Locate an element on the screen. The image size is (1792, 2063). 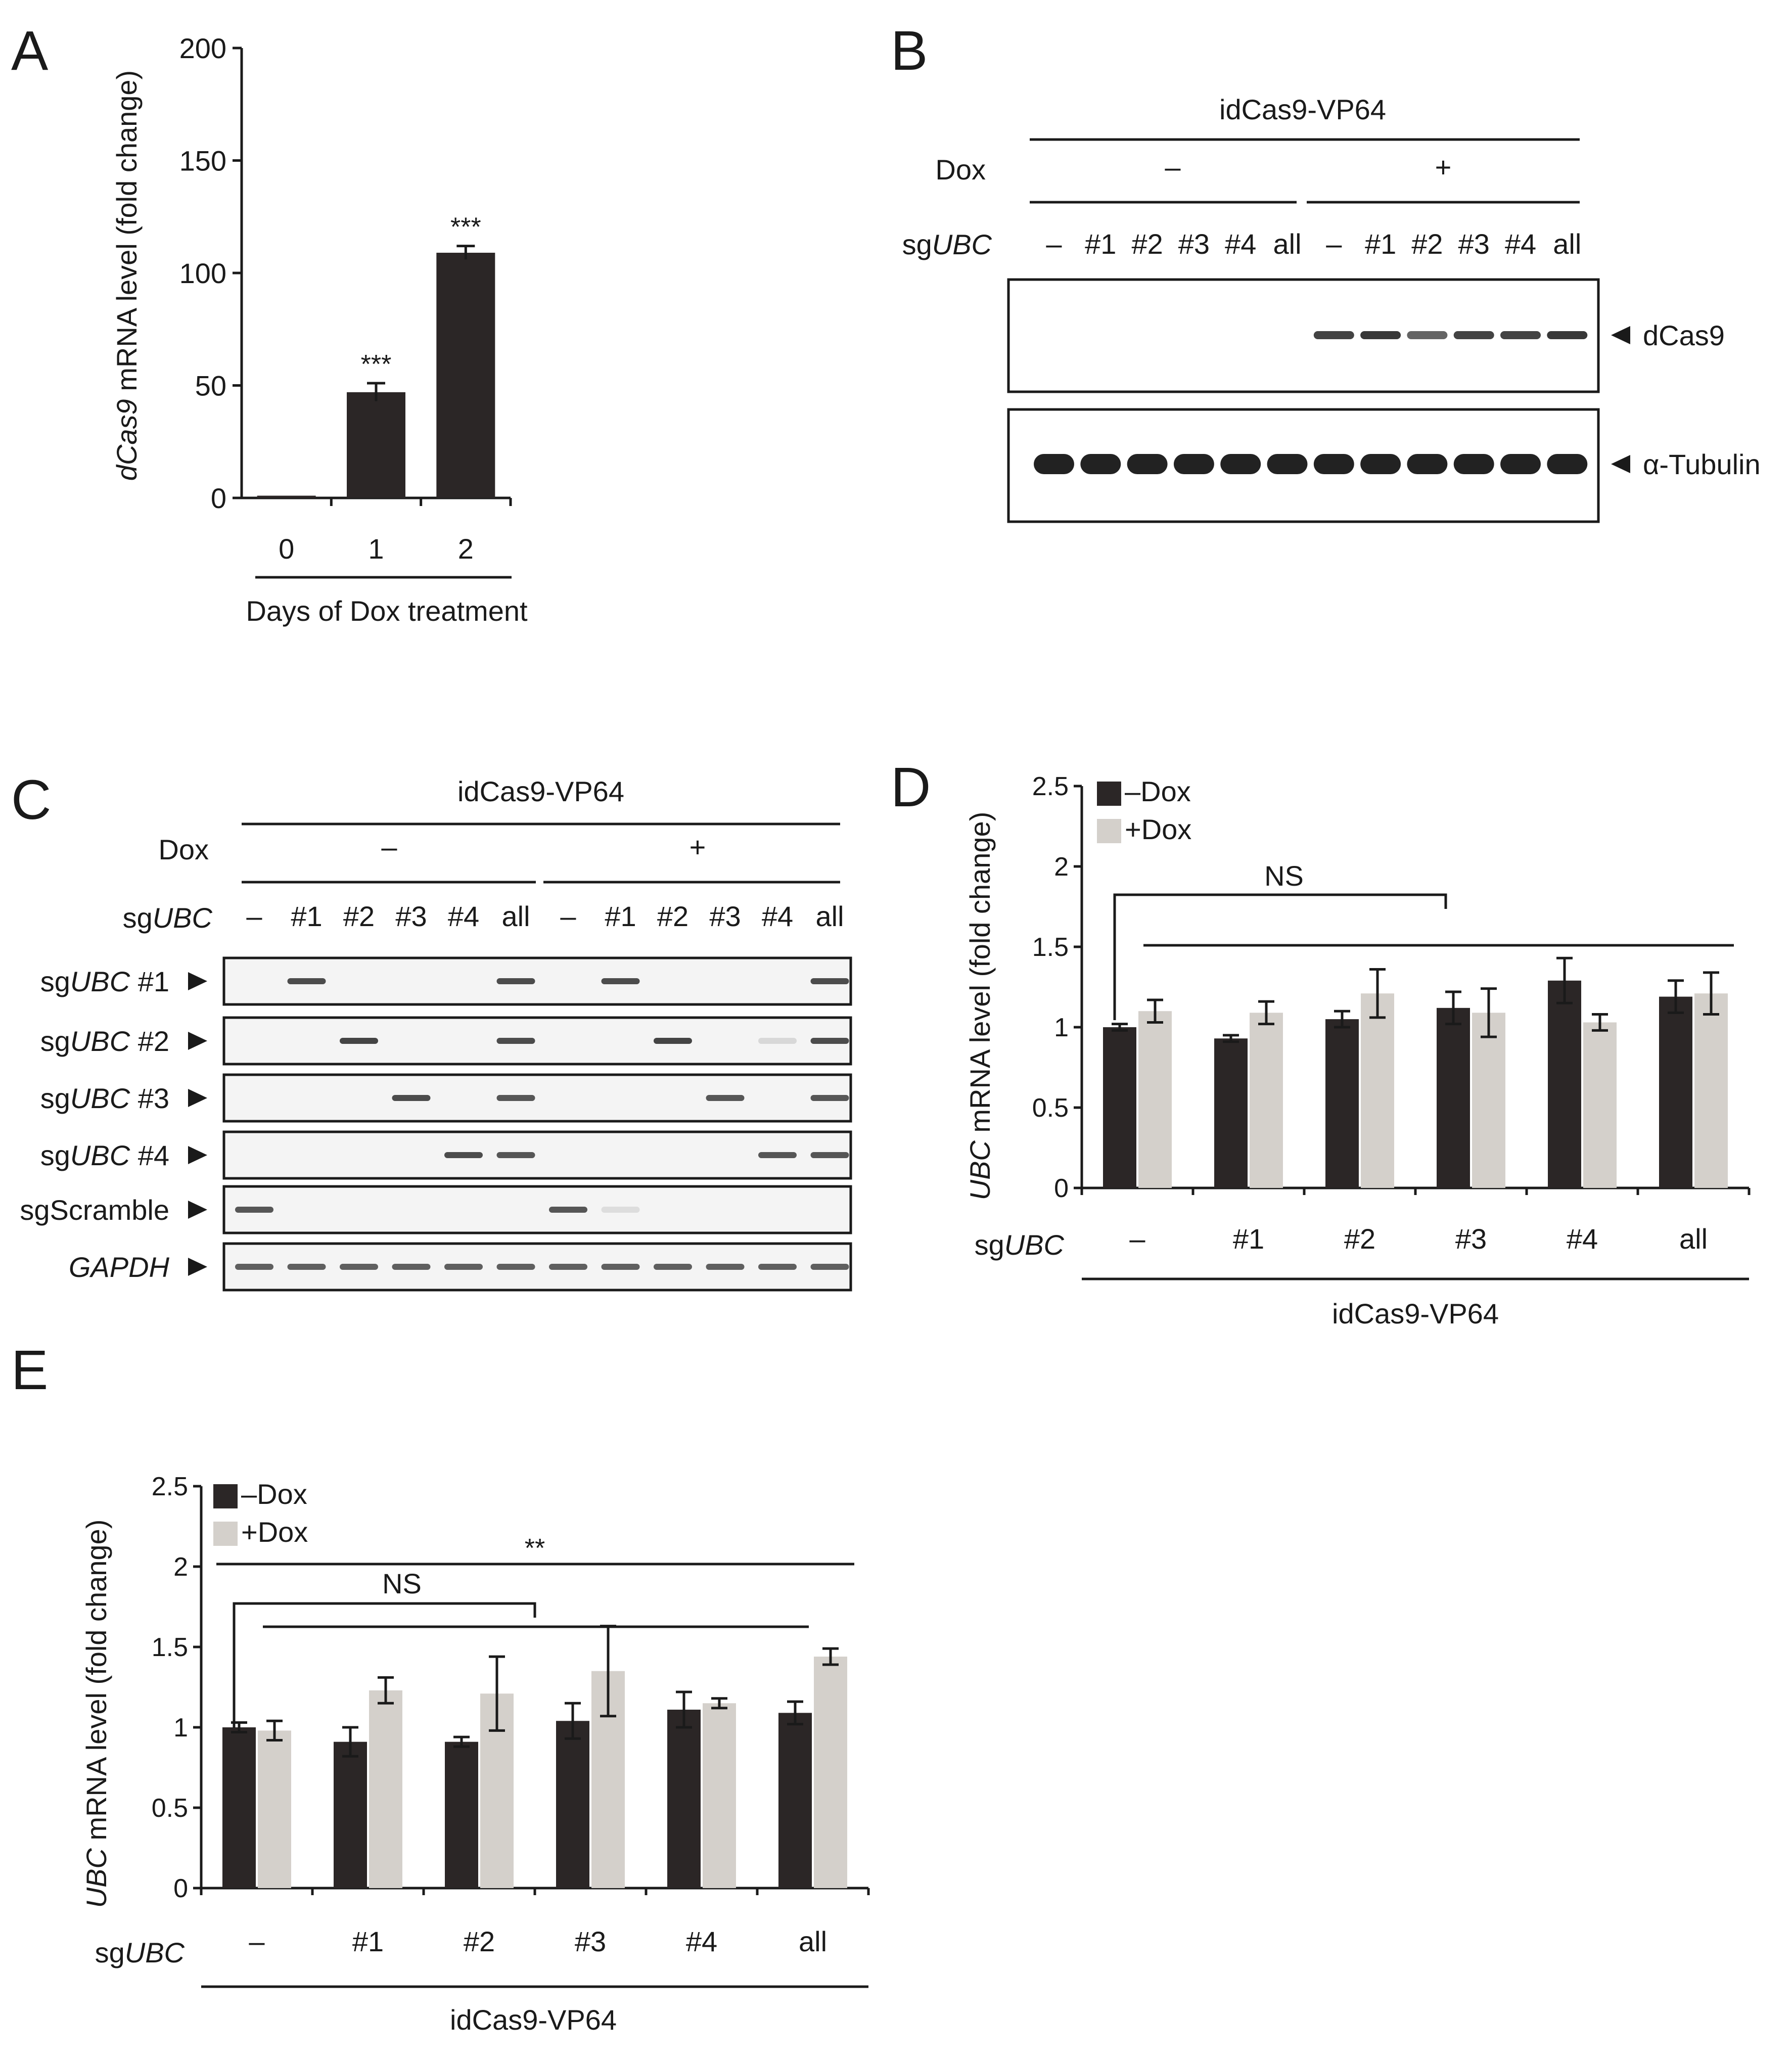
panel-d-category-label: – is located at coordinates (1137, 1239).